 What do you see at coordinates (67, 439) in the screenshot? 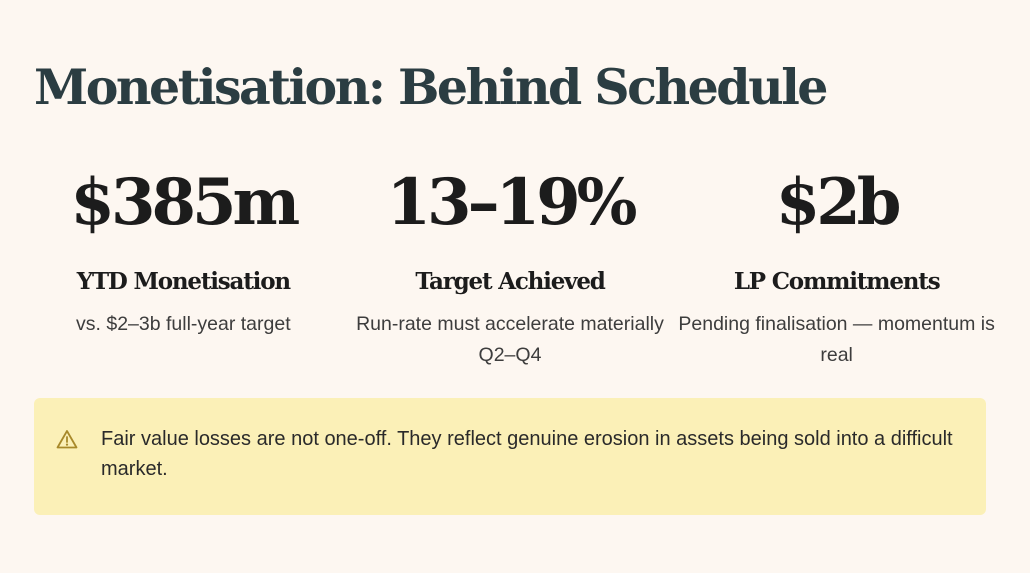
I see `warning-icon` at bounding box center [67, 439].